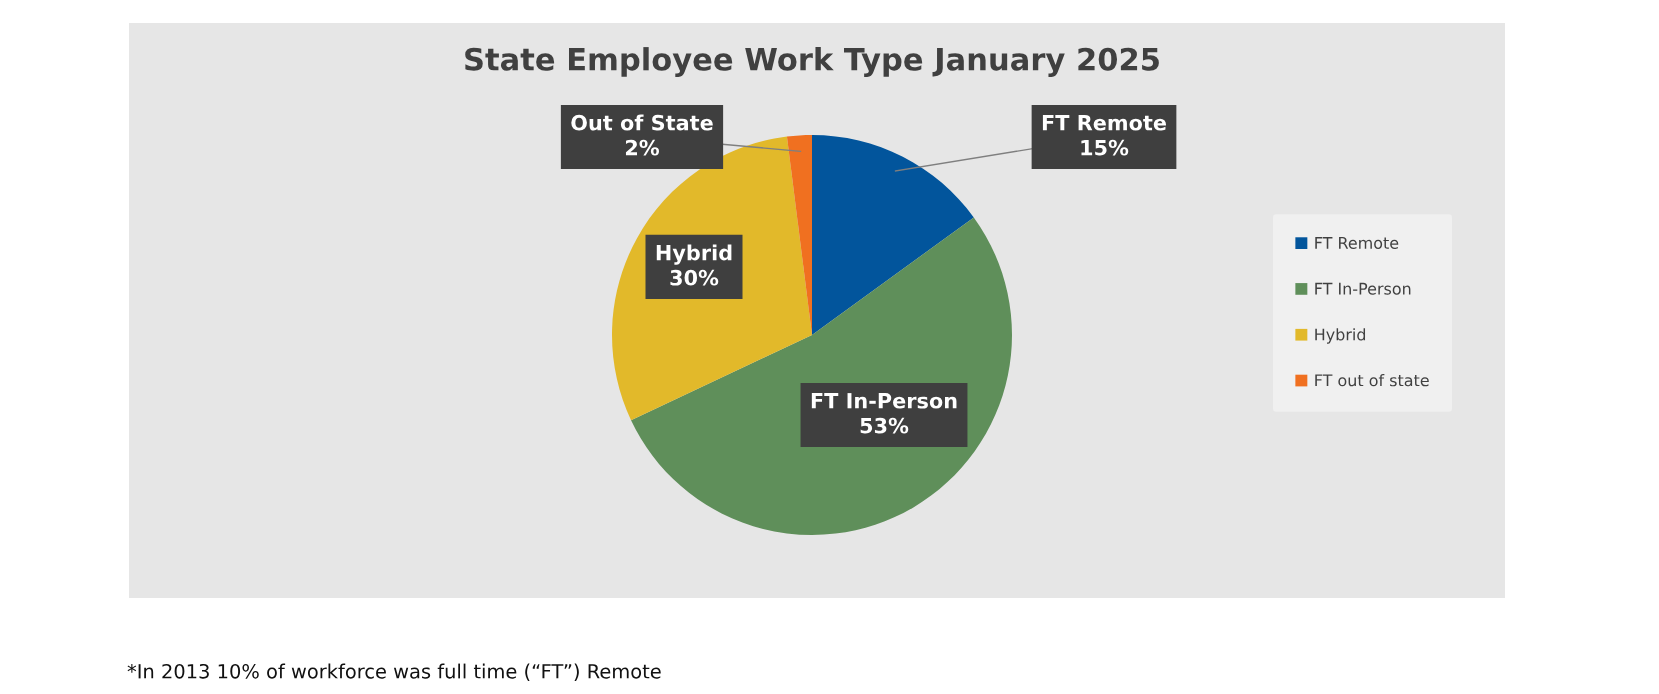 This screenshot has height=694, width=1659. What do you see at coordinates (1363, 288) in the screenshot?
I see `legend-label: FT In-Person` at bounding box center [1363, 288].